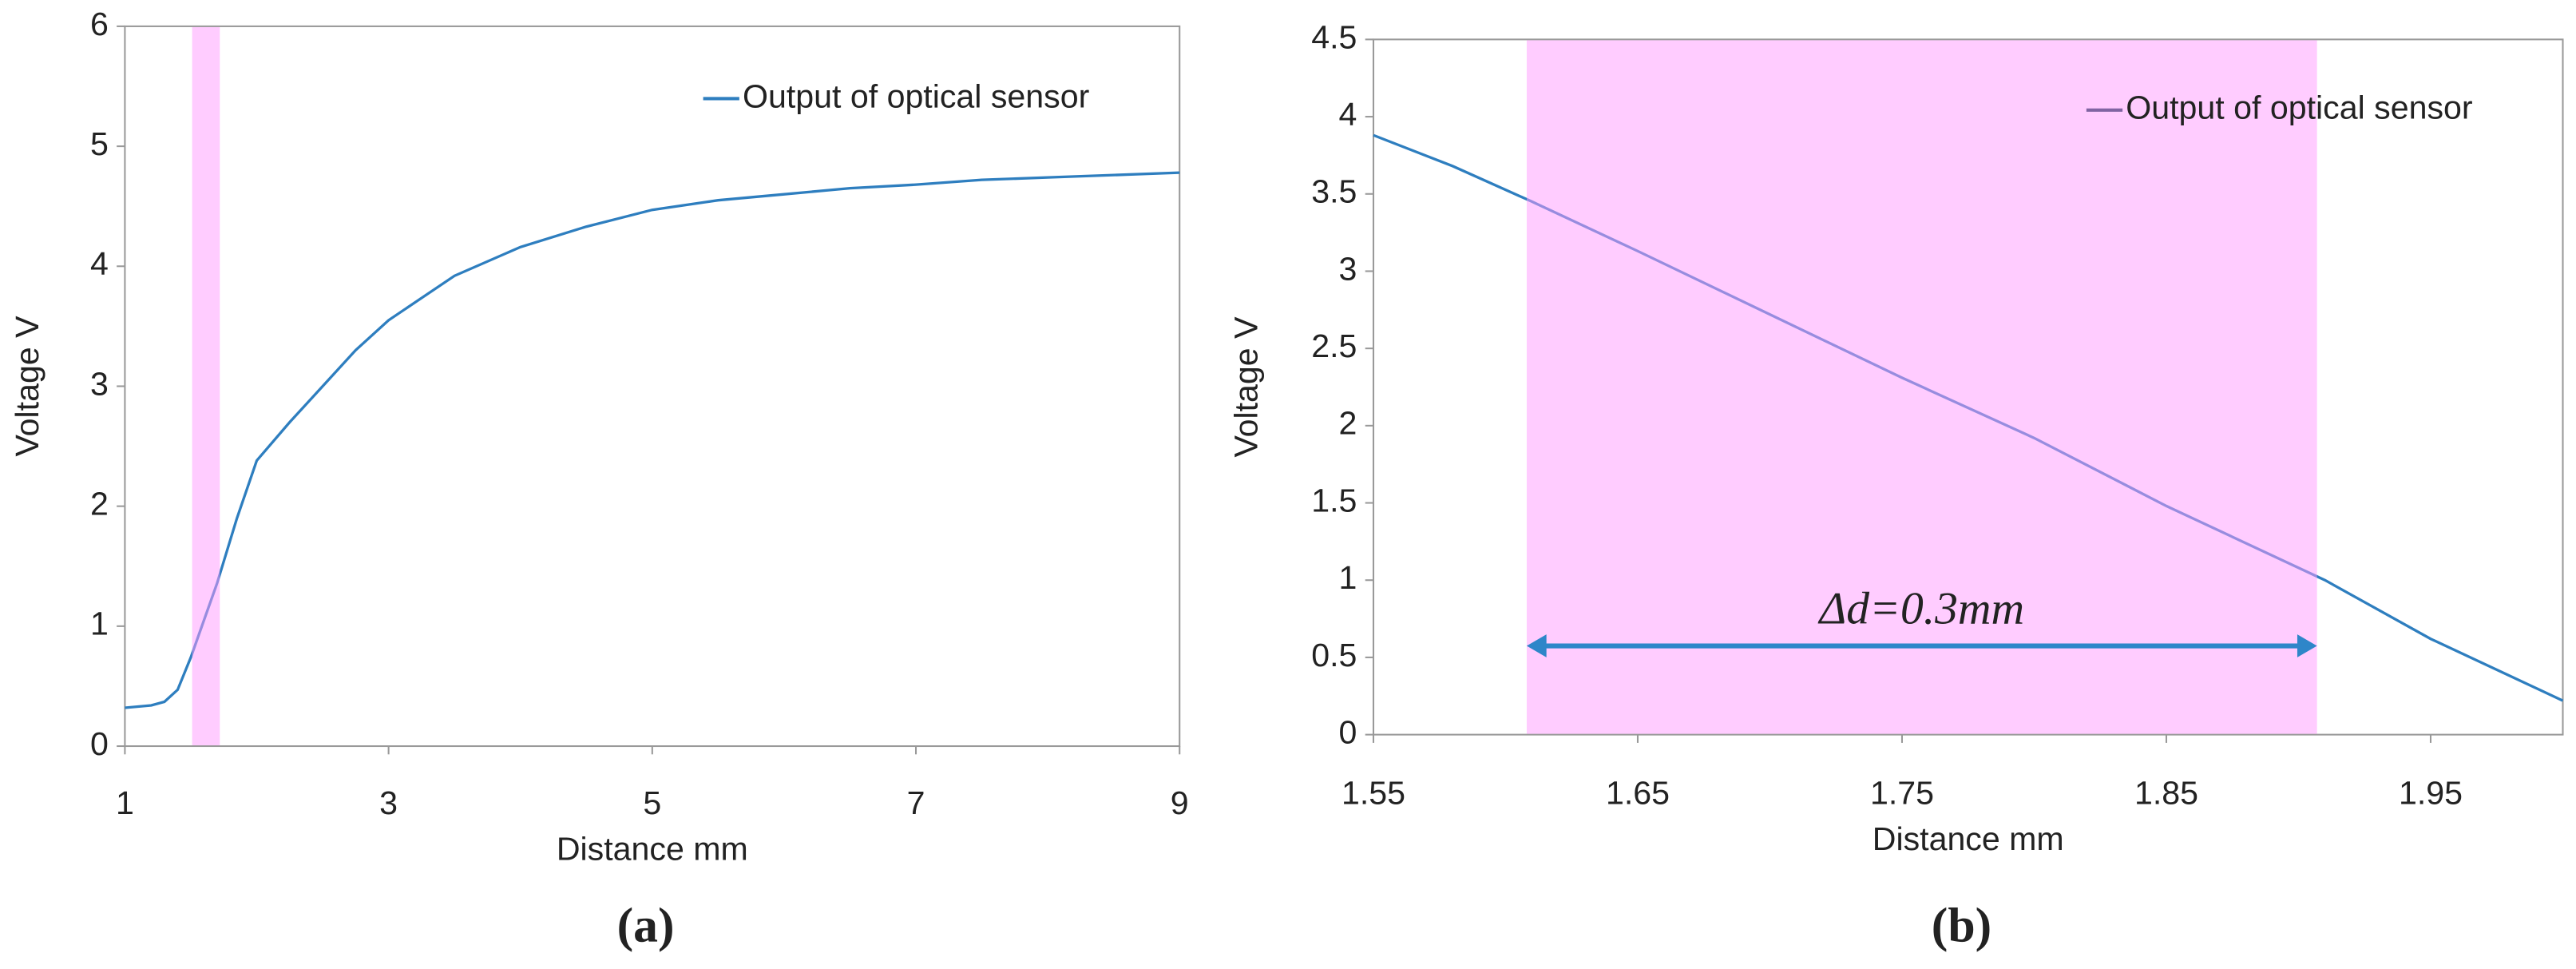 This screenshot has width=2576, height=969. I want to click on highlight-band, so click(206, 385).